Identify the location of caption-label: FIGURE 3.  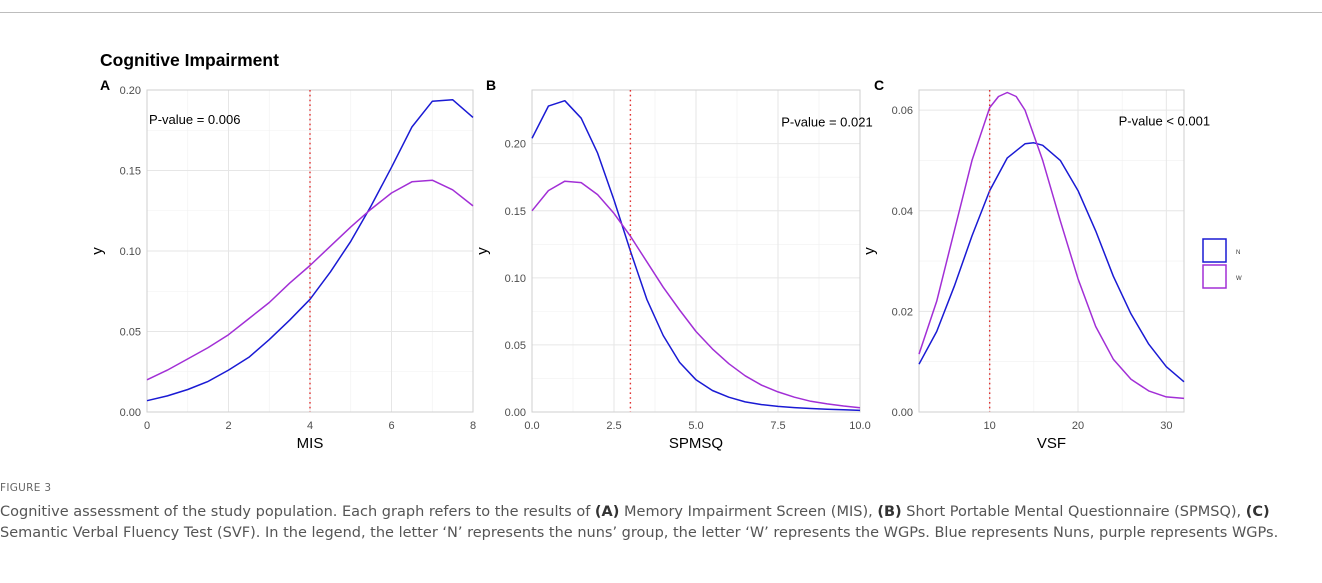
(26, 488).